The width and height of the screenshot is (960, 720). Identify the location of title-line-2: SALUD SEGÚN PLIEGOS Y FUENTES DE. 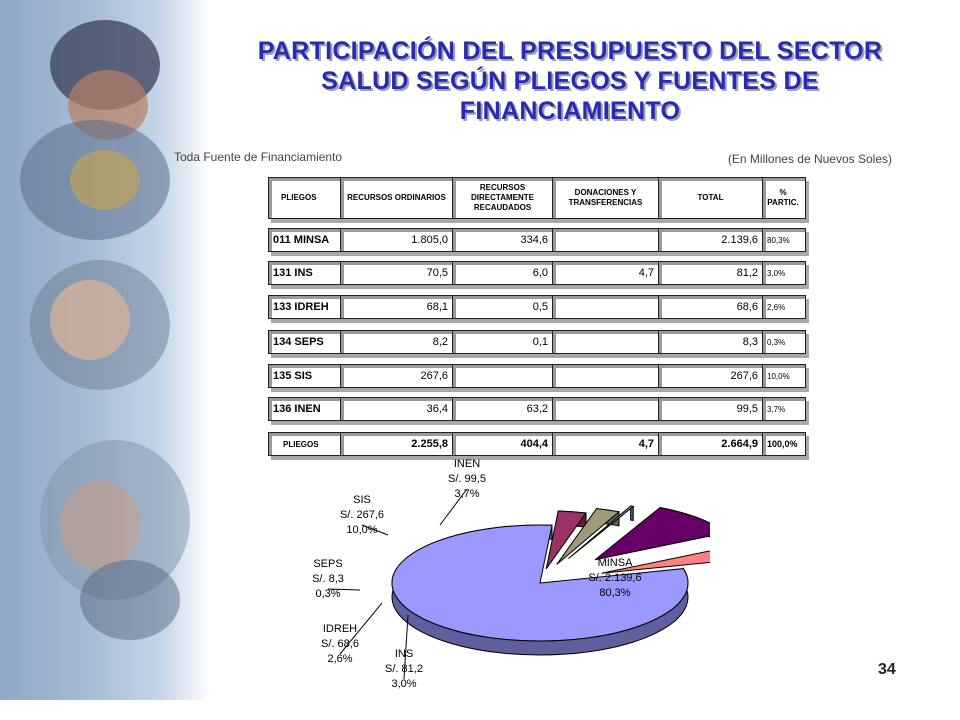
(570, 81).